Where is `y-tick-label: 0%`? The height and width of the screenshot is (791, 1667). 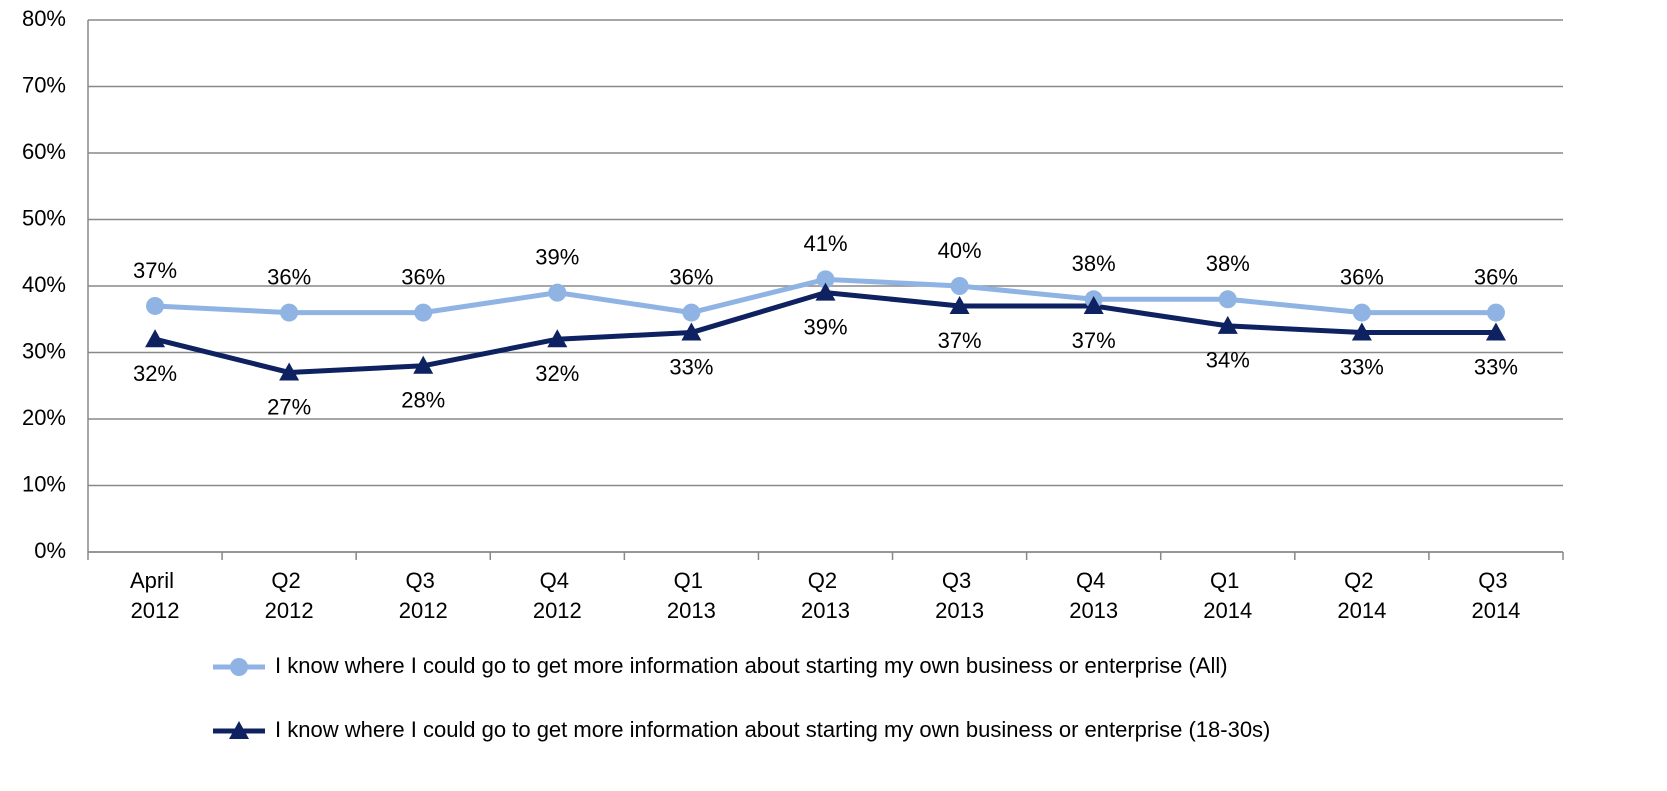
y-tick-label: 0% is located at coordinates (50, 550).